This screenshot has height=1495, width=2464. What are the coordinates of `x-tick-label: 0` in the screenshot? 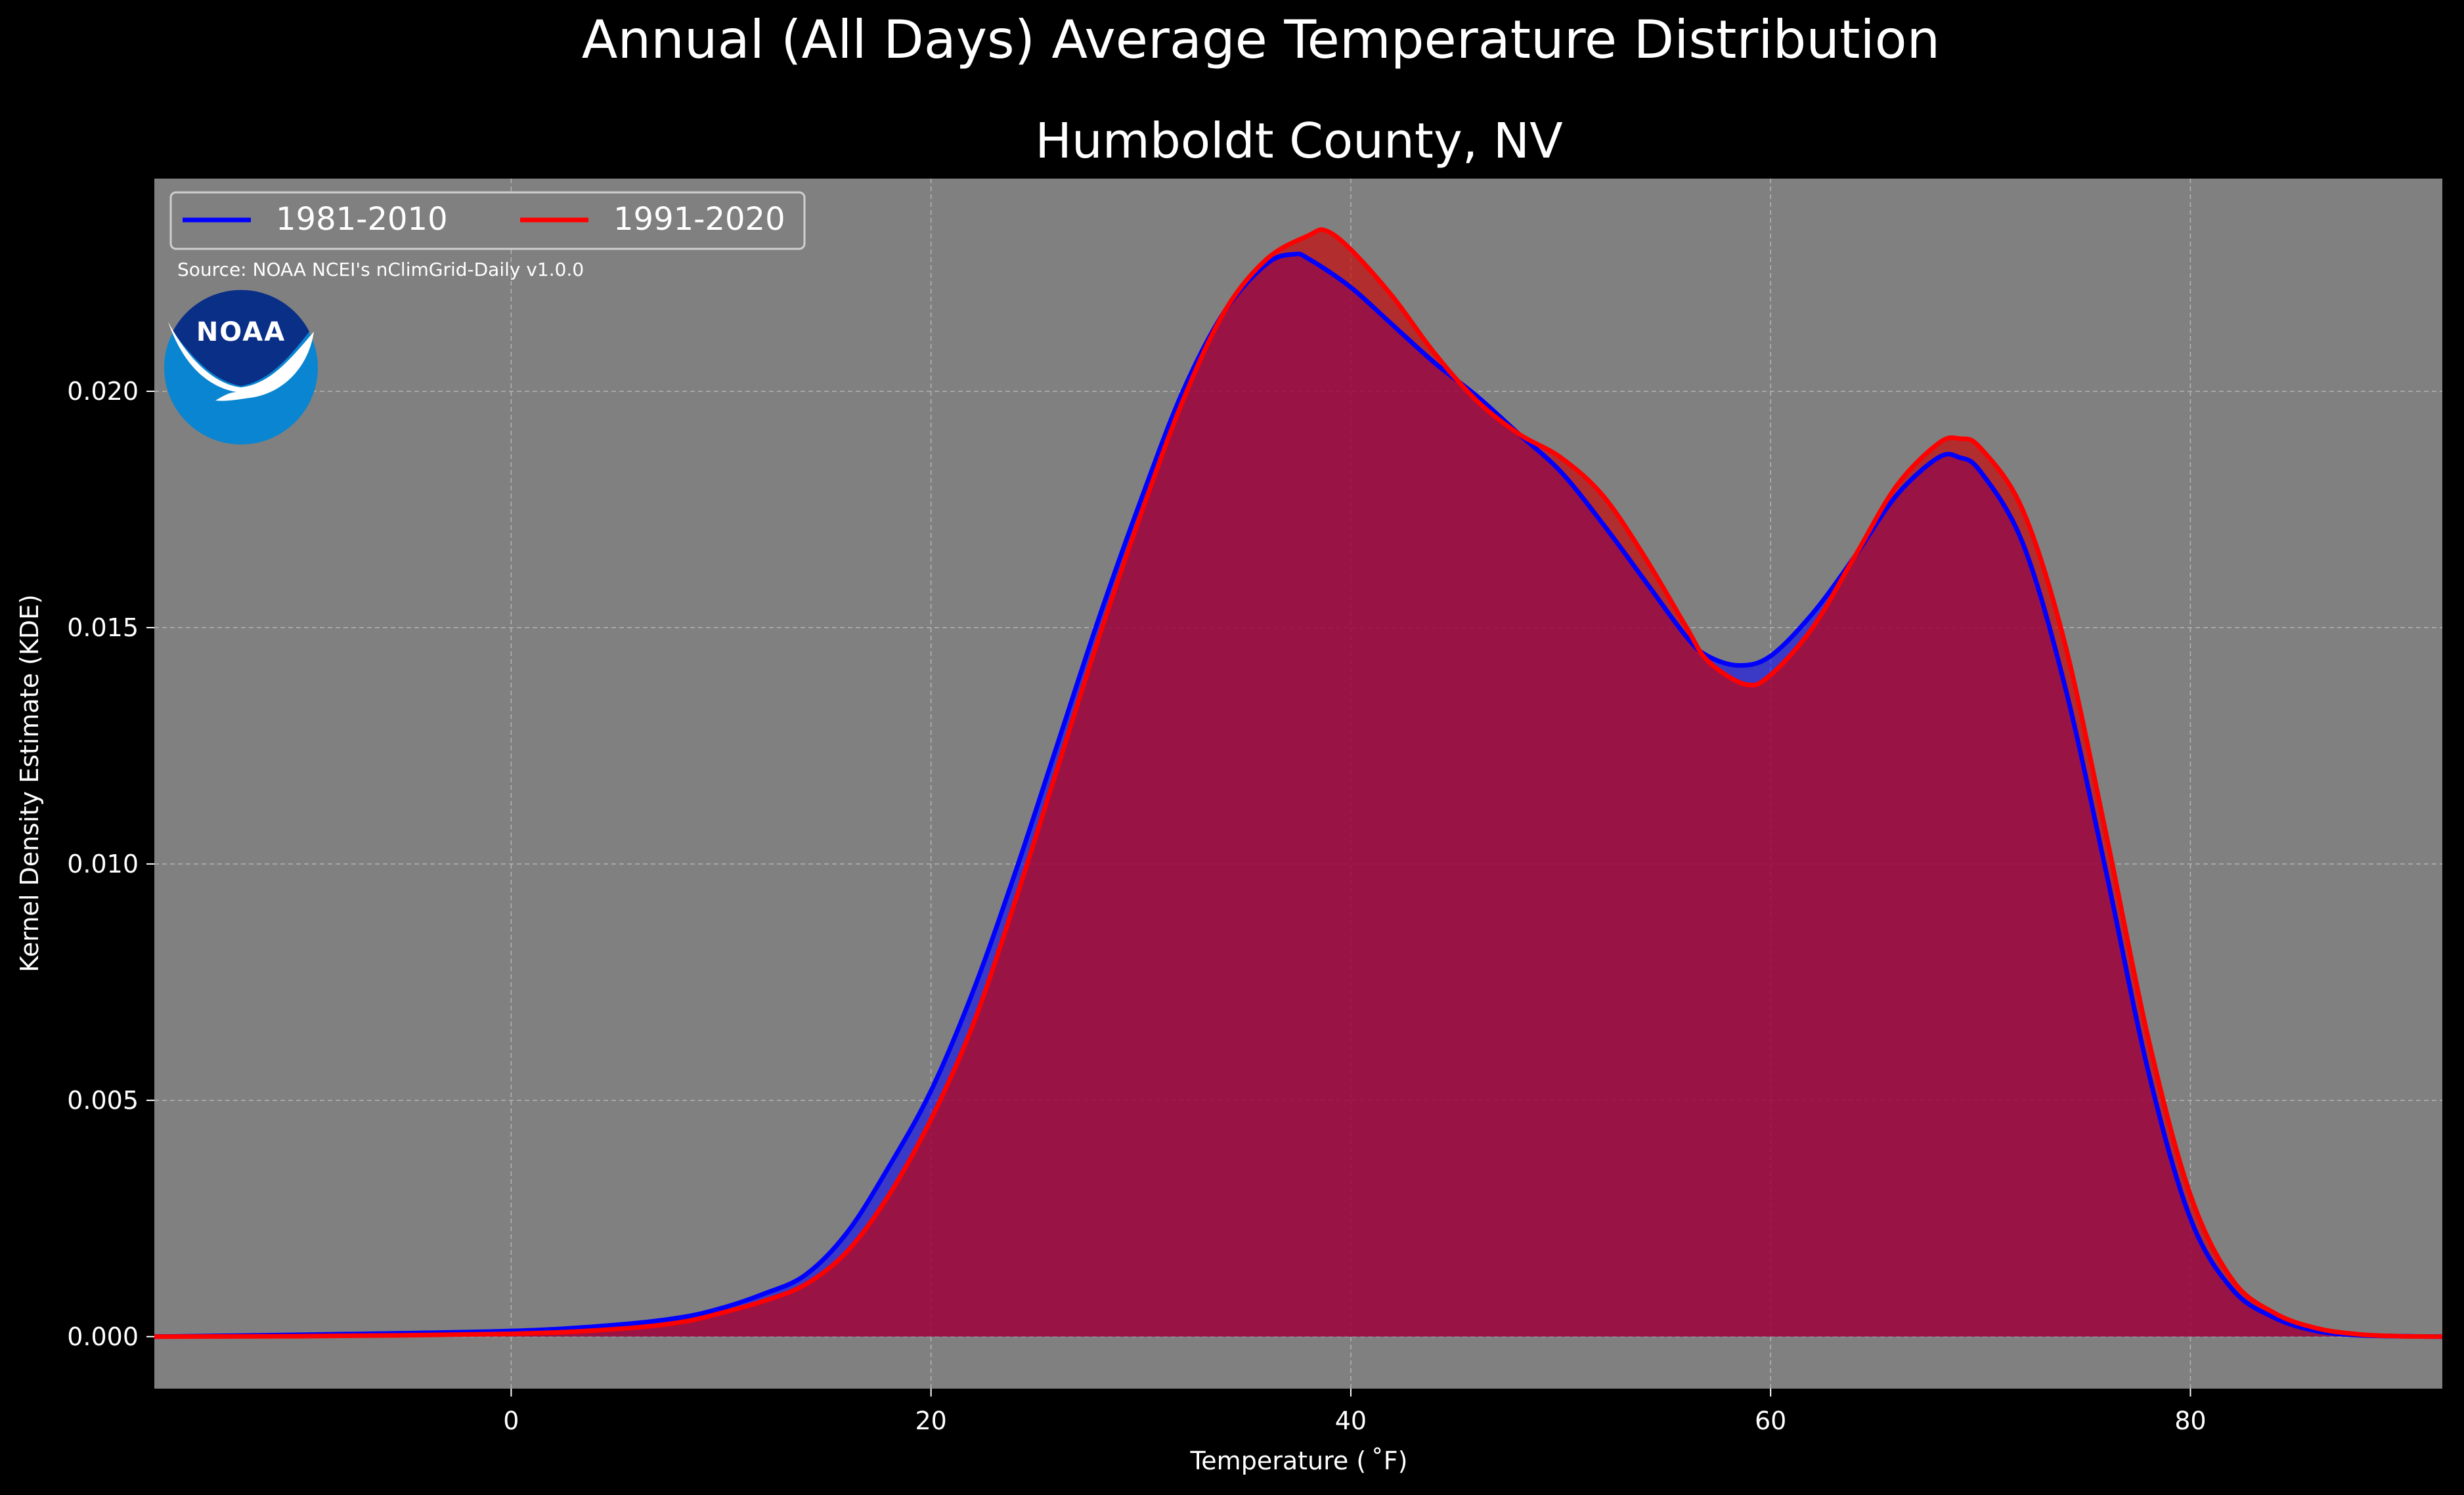 It's located at (511, 1420).